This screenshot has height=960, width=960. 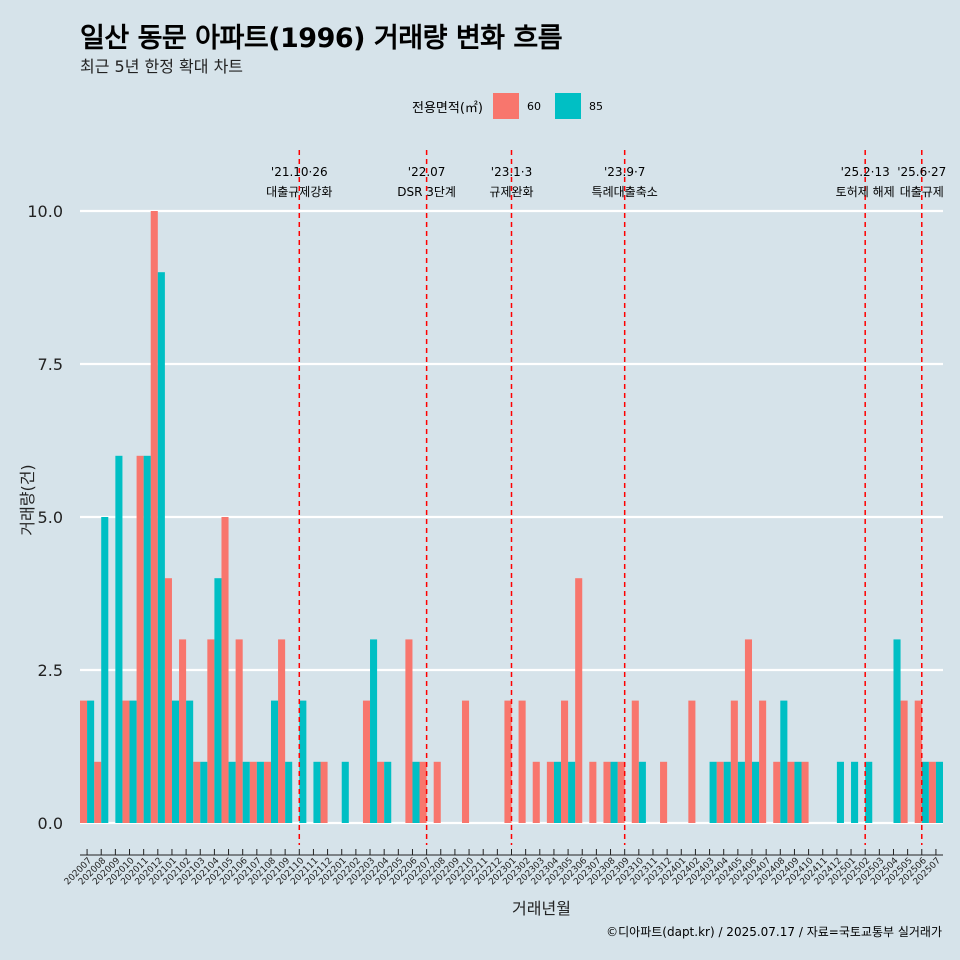 What do you see at coordinates (865, 172) in the screenshot?
I see `event-date-4: '25.2·13` at bounding box center [865, 172].